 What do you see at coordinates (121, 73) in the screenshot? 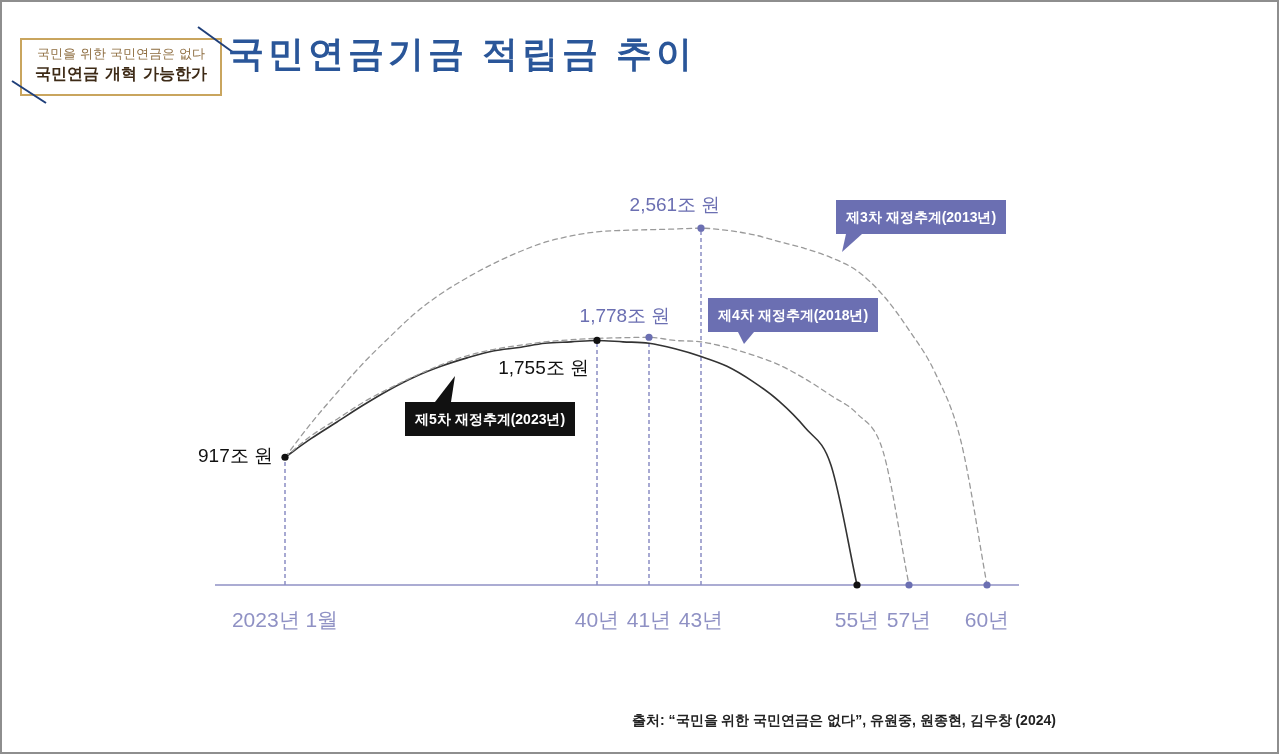
I see `text: 국민연금 개혁 가능한가` at bounding box center [121, 73].